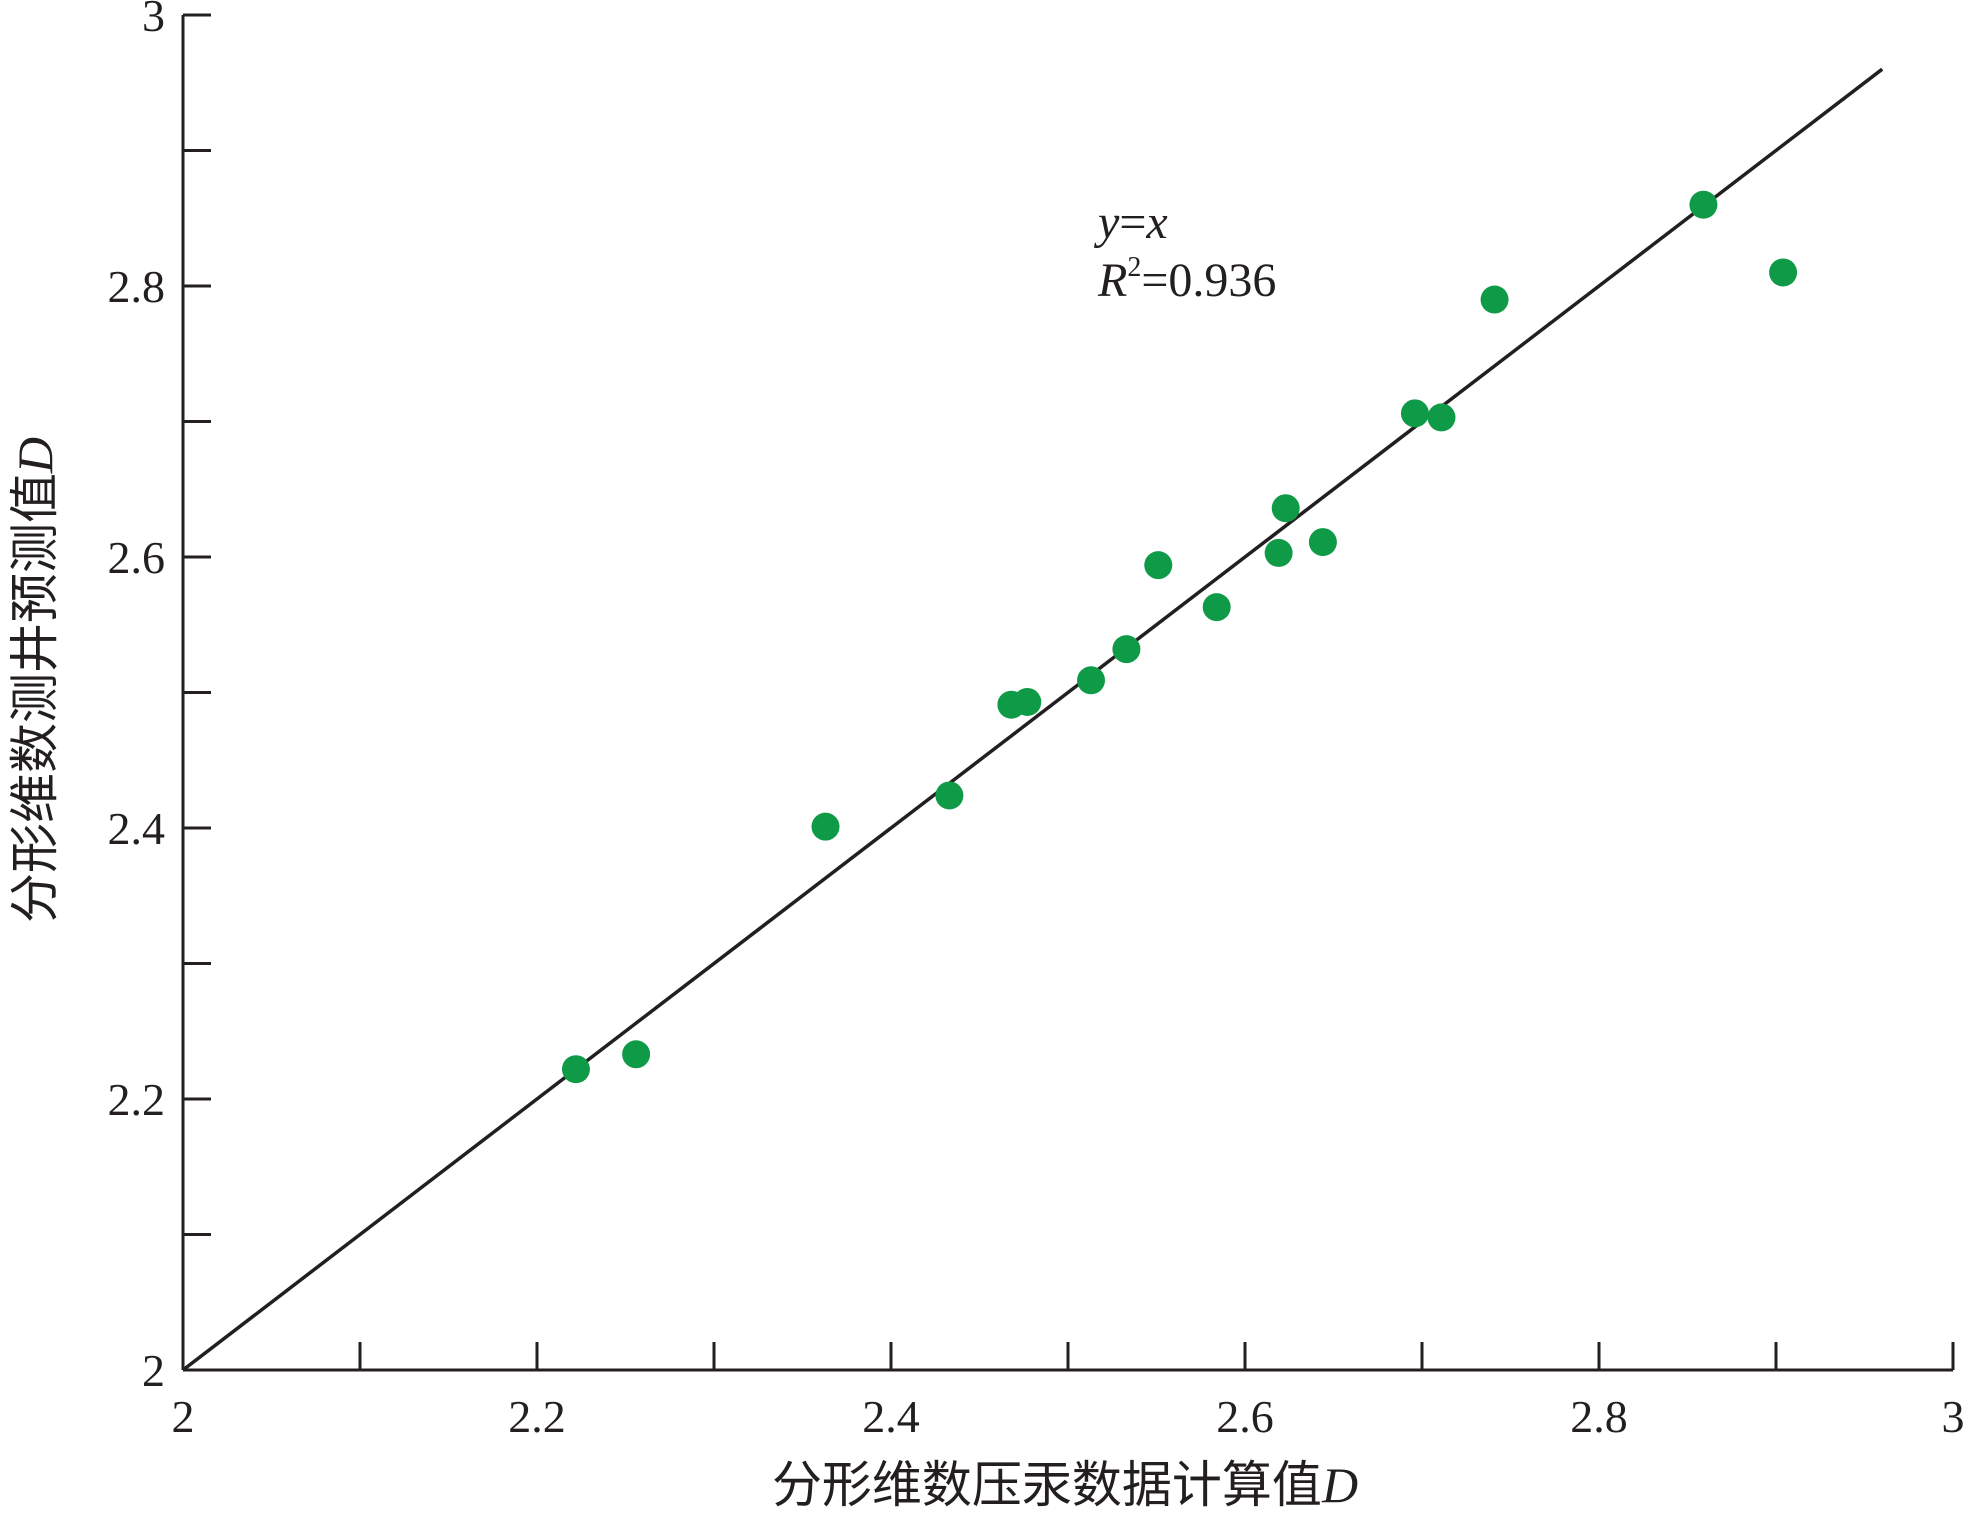  I want to click on x-tick-label: 2, so click(183, 1416).